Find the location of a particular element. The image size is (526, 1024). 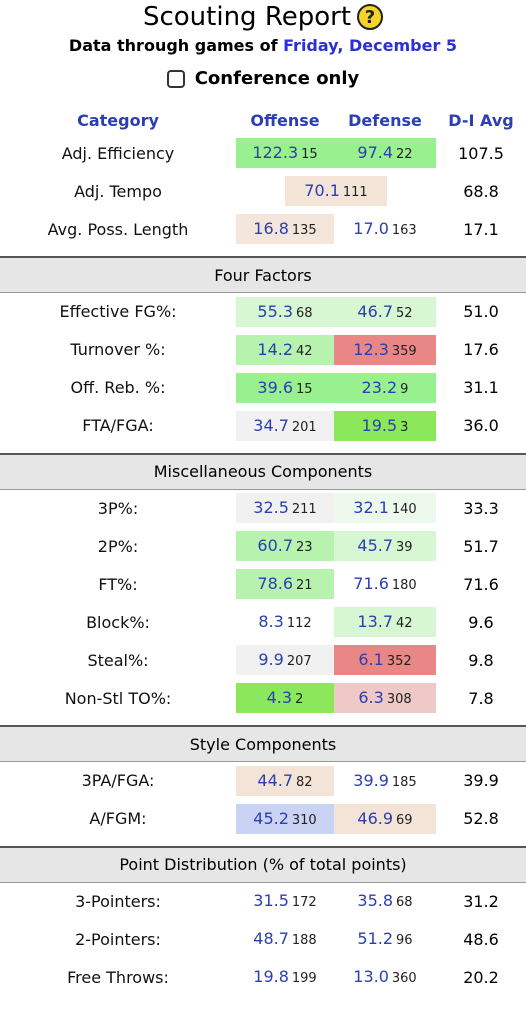

title-text: Scouting Report is located at coordinates (247, 17).